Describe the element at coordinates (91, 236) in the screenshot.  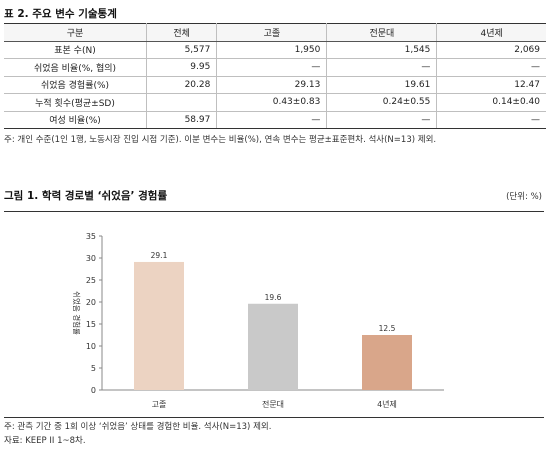
I see `y-tick-label: 35` at that location.